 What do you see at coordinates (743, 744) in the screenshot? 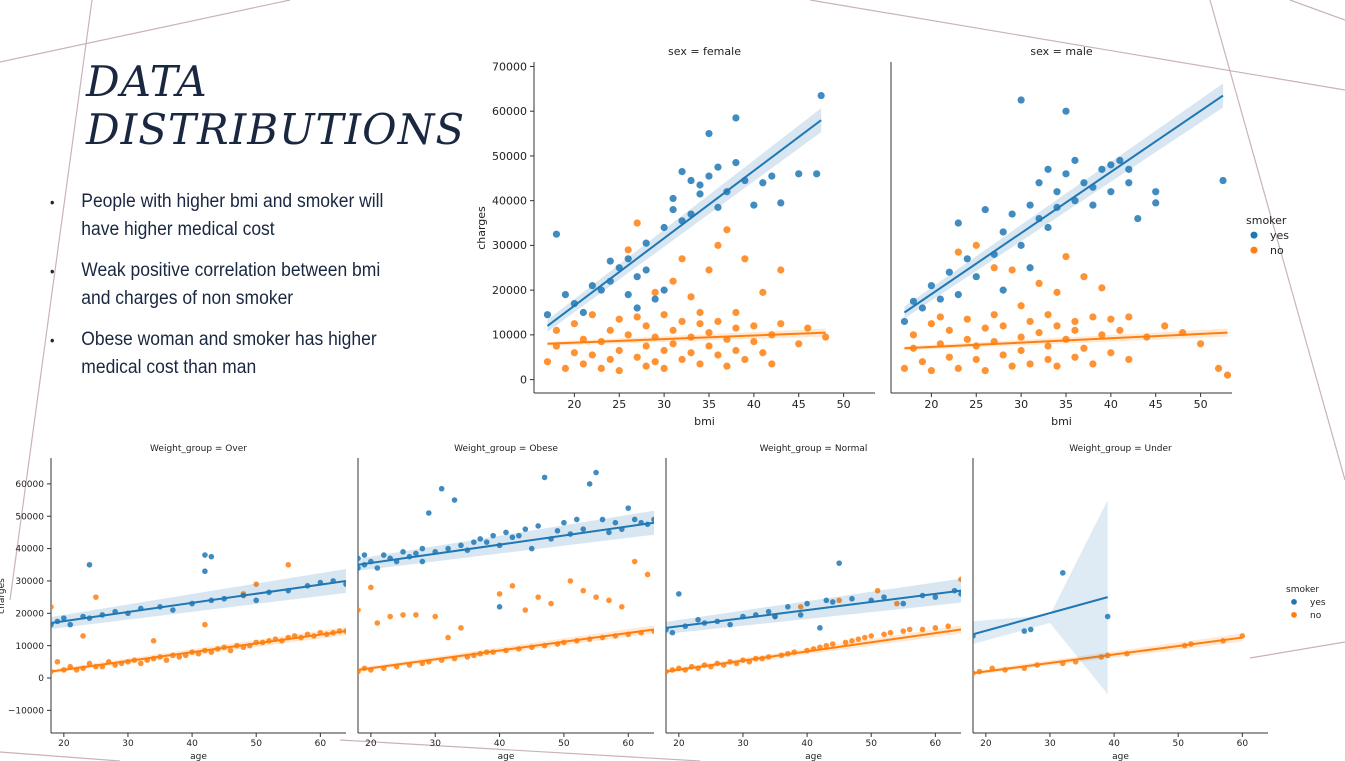
I see `x-tick-label: 30` at bounding box center [743, 744].